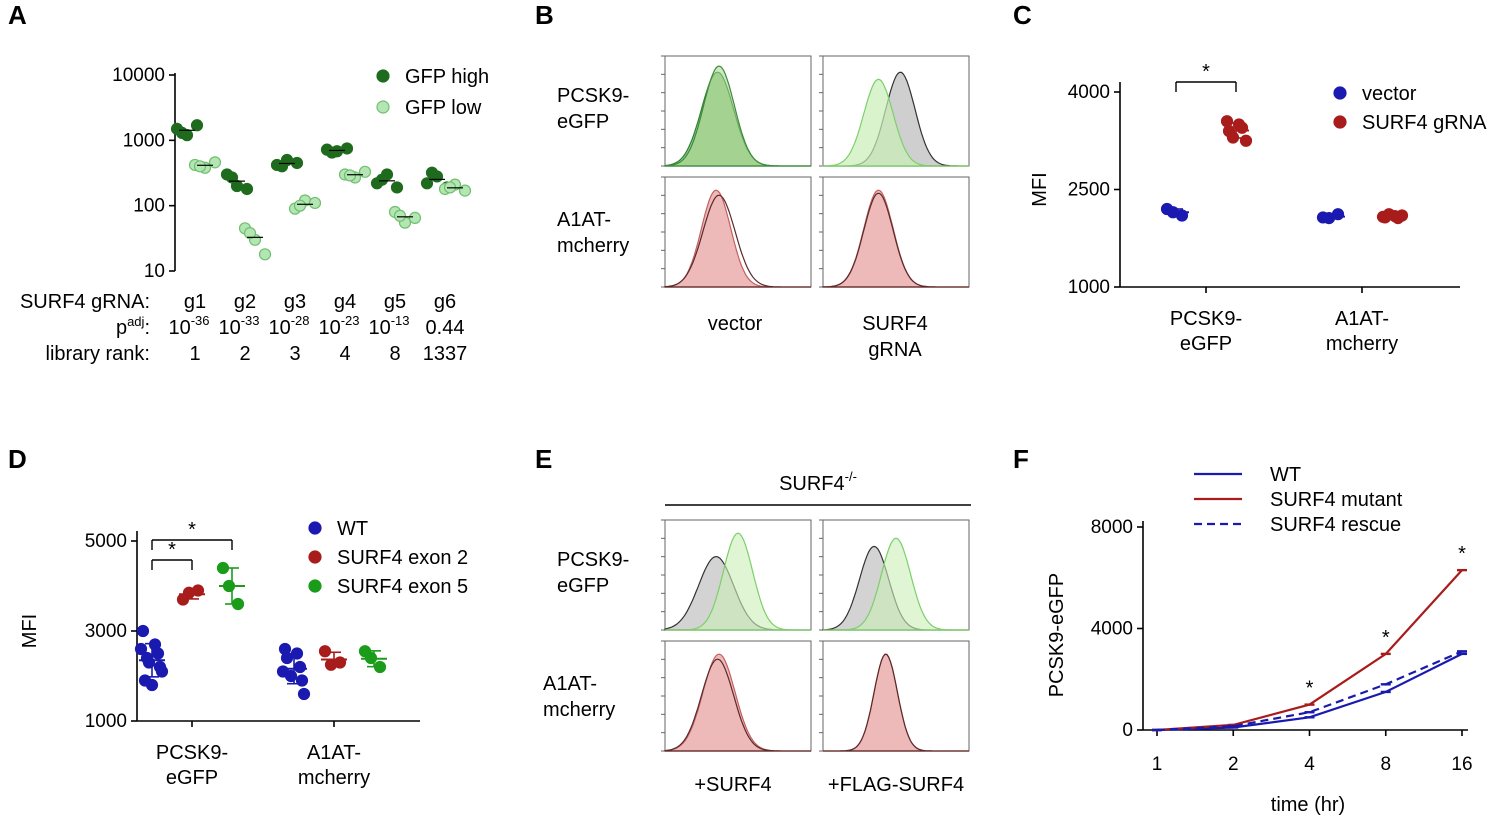  What do you see at coordinates (544, 15) in the screenshot?
I see `panel-label-b: B` at bounding box center [544, 15].